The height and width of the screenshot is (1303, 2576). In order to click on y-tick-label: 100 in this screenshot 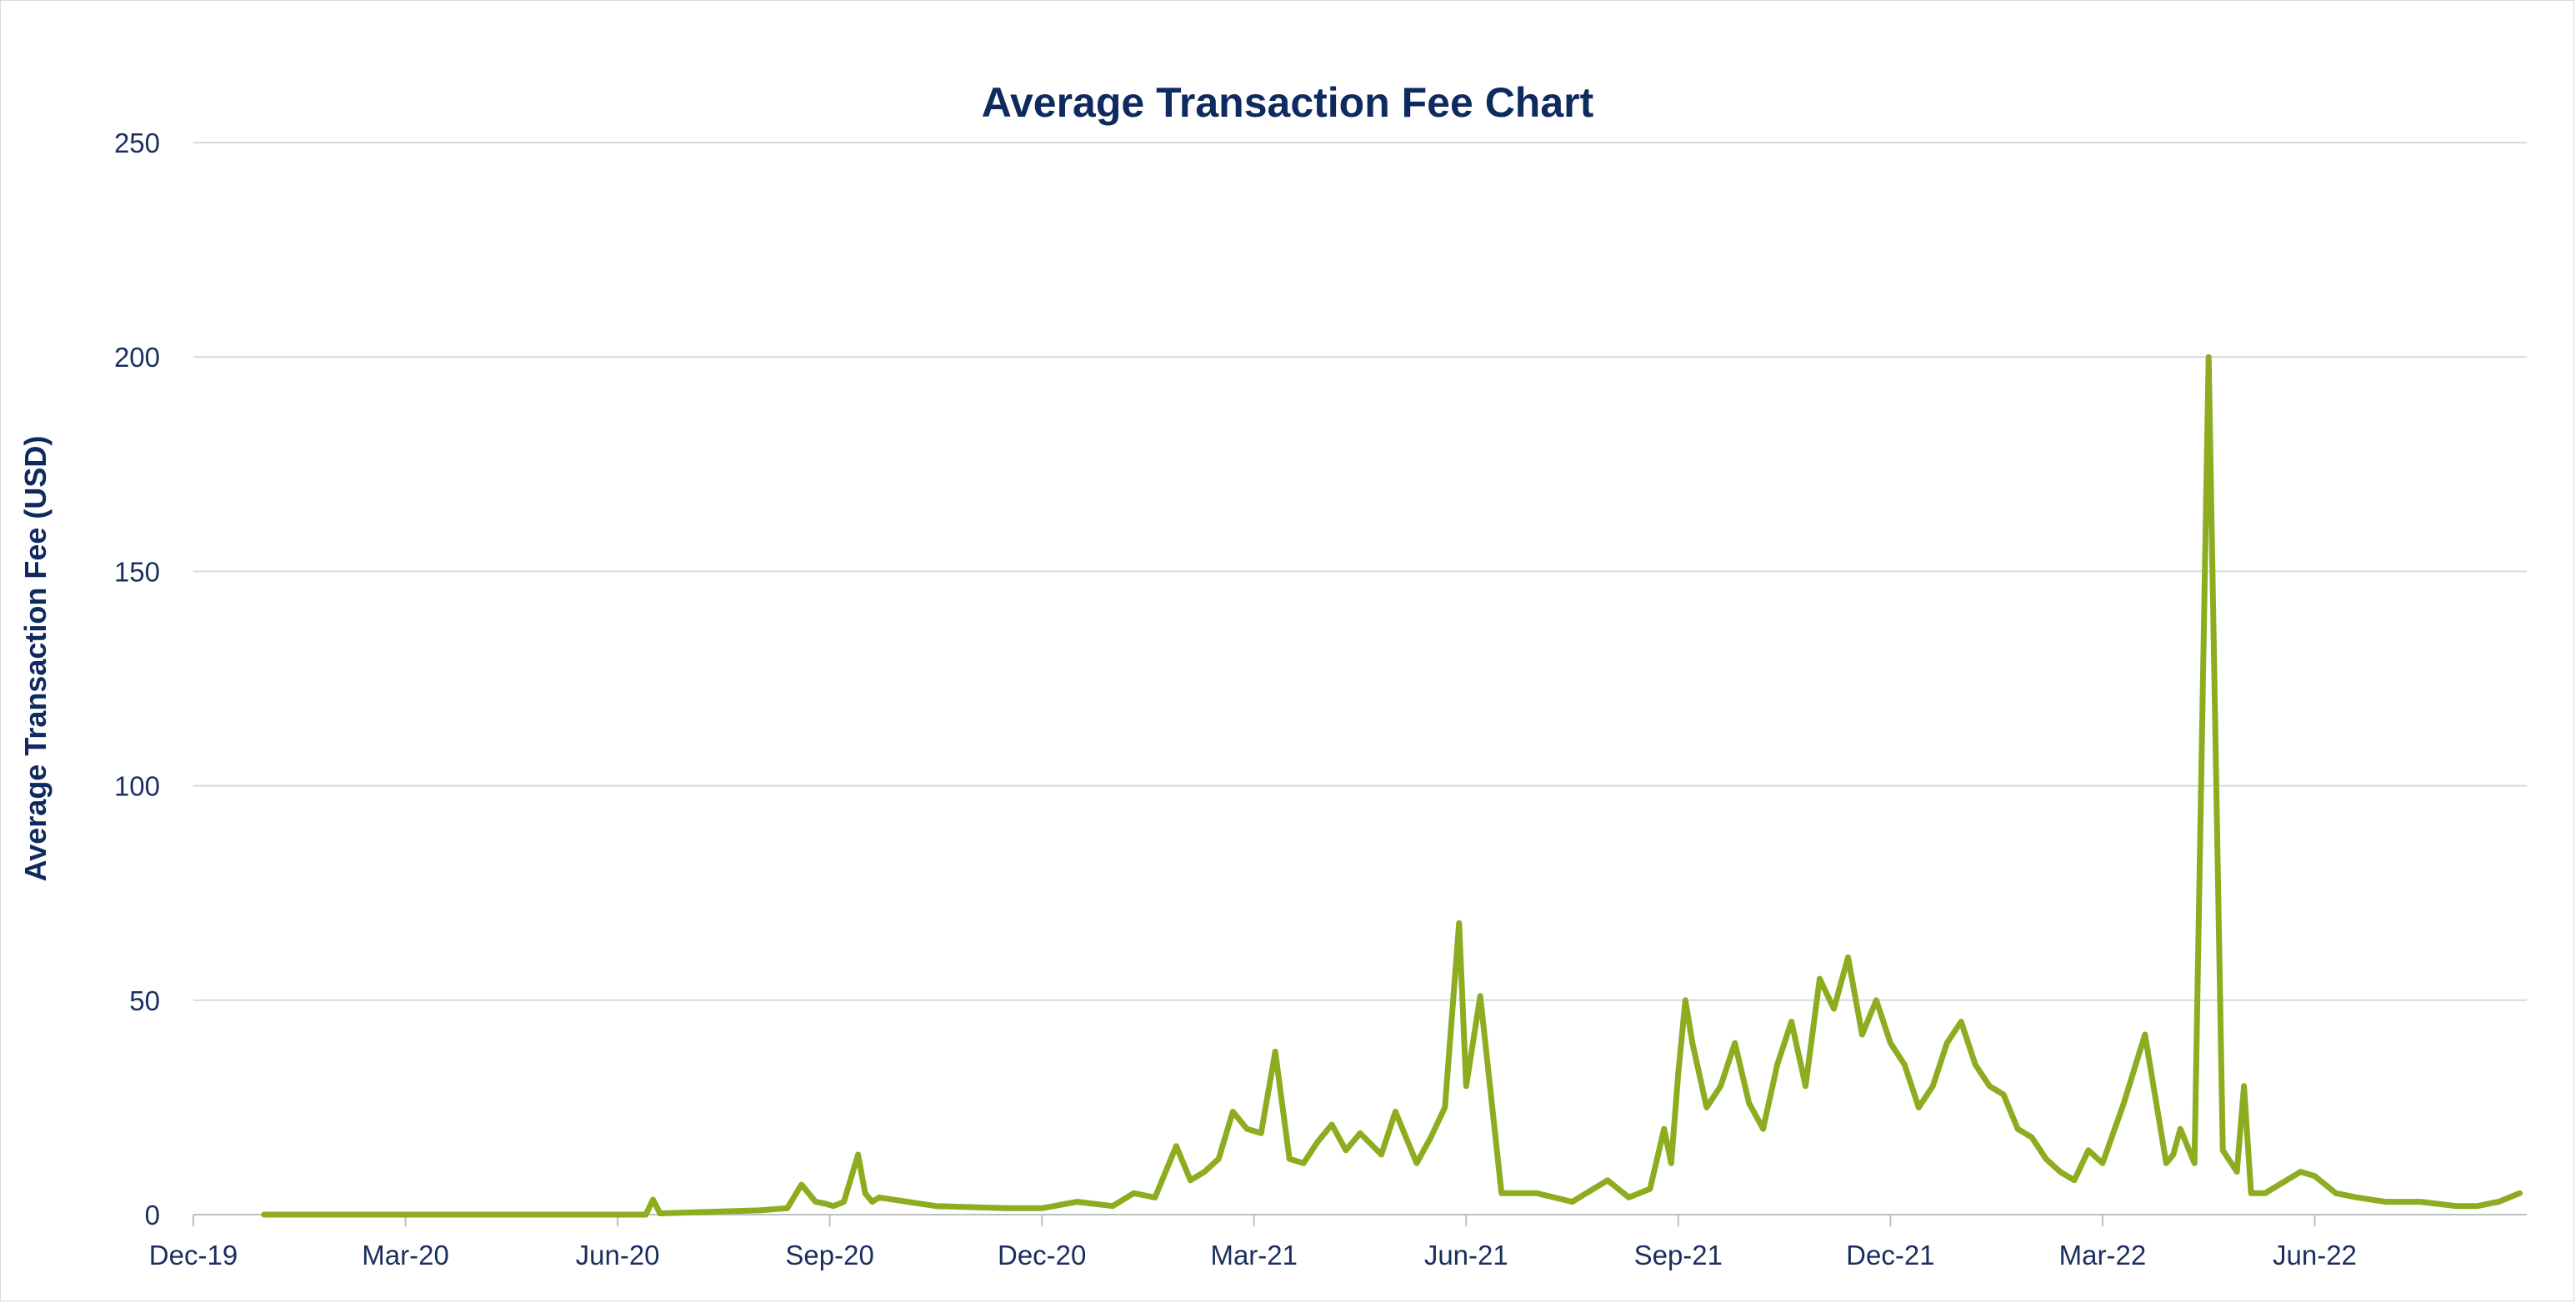, I will do `click(137, 787)`.